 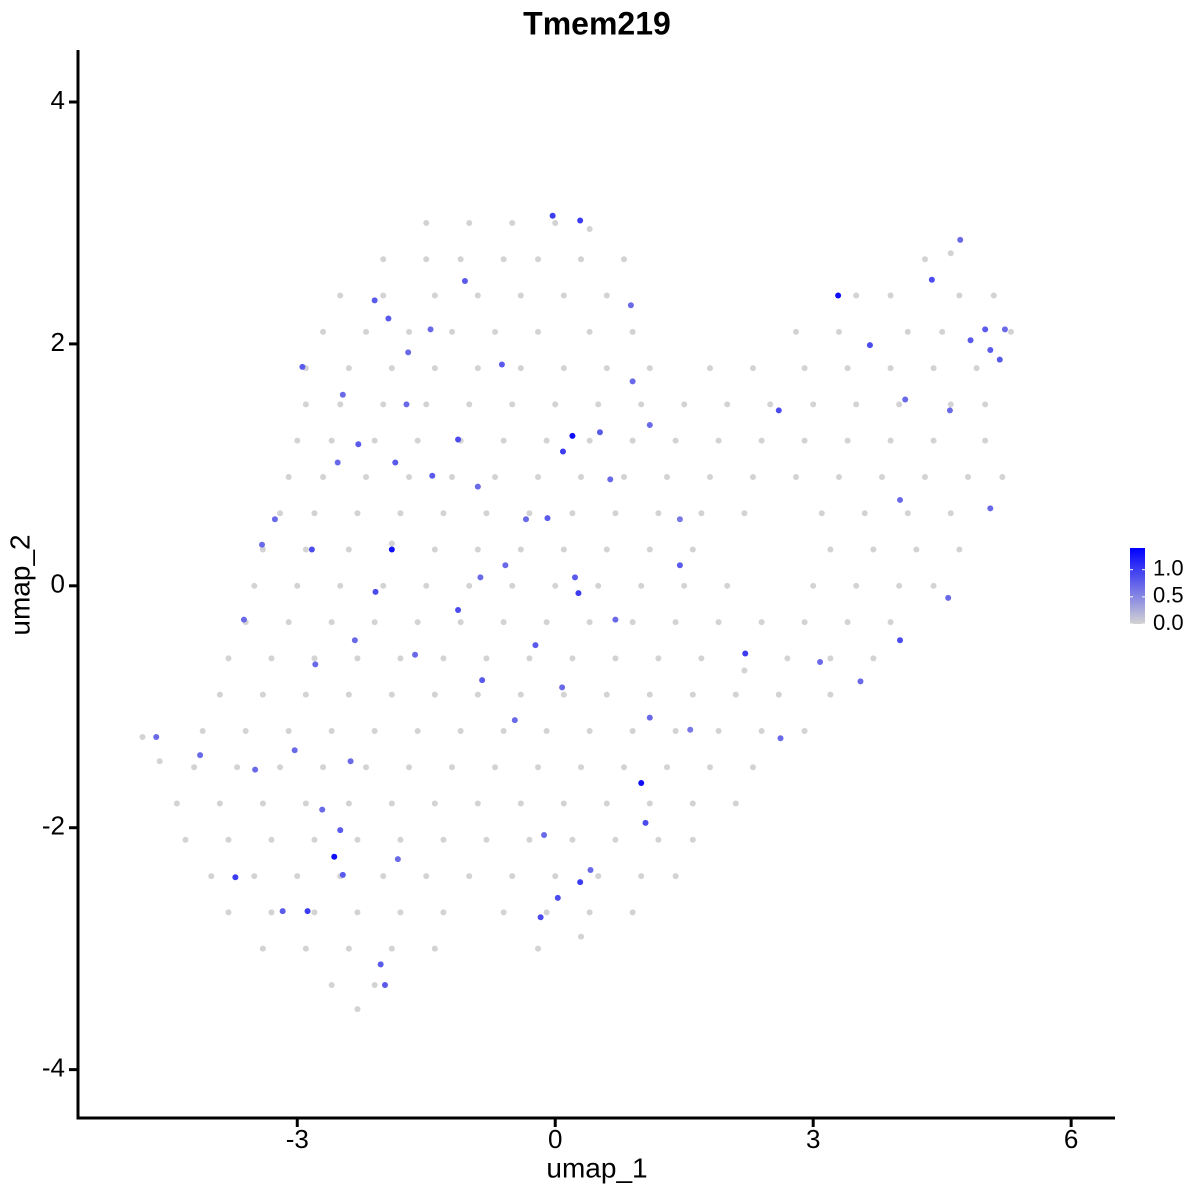 I want to click on y-tick-label: -4, so click(x=53, y=1067).